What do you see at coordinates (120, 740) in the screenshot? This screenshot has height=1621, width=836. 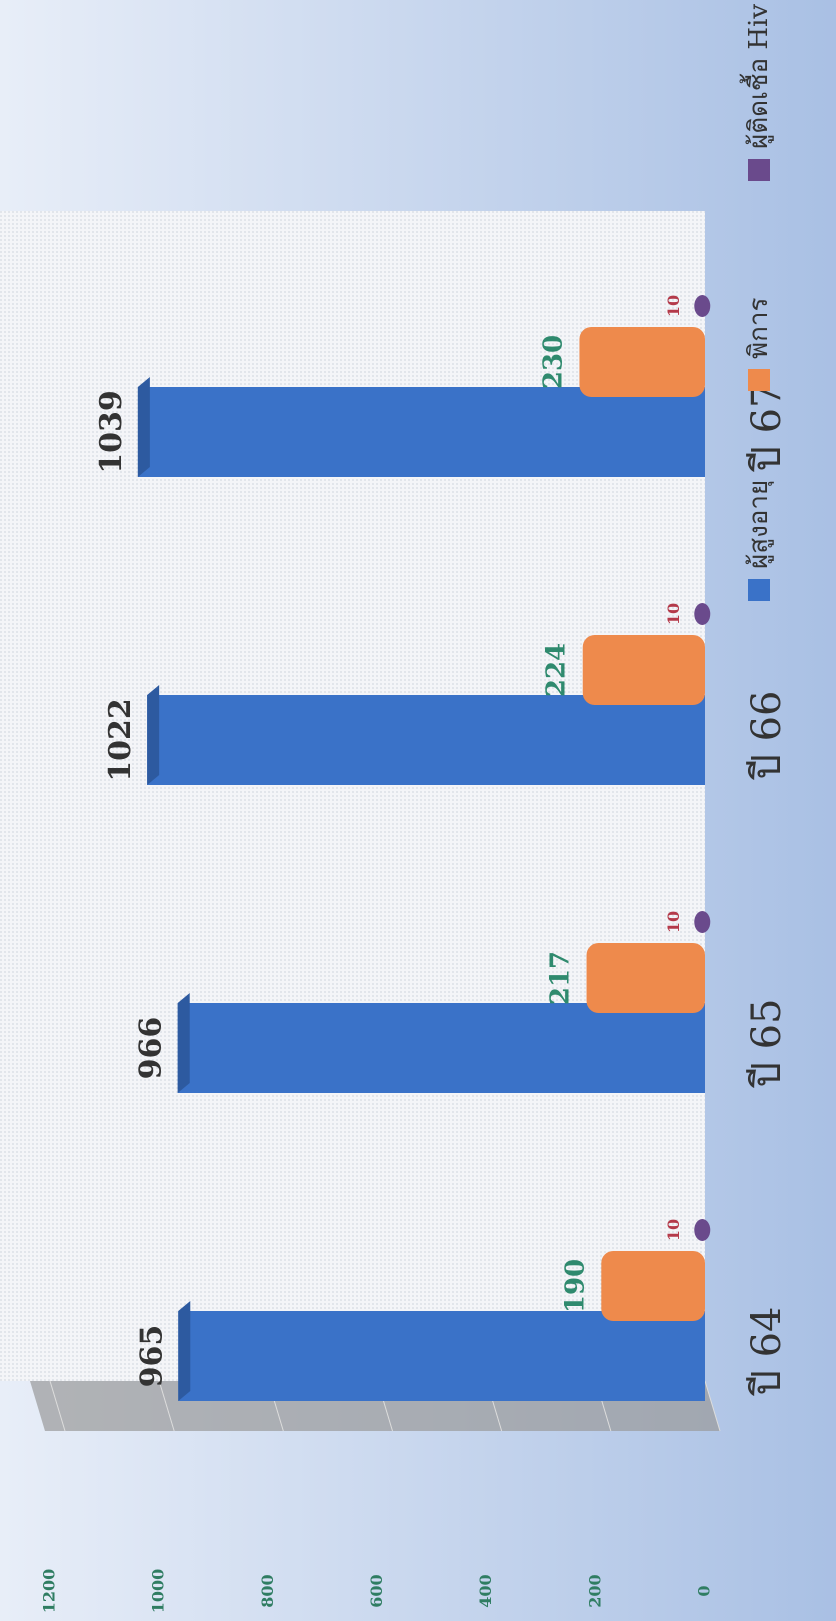 I see `value-label: 1022` at bounding box center [120, 740].